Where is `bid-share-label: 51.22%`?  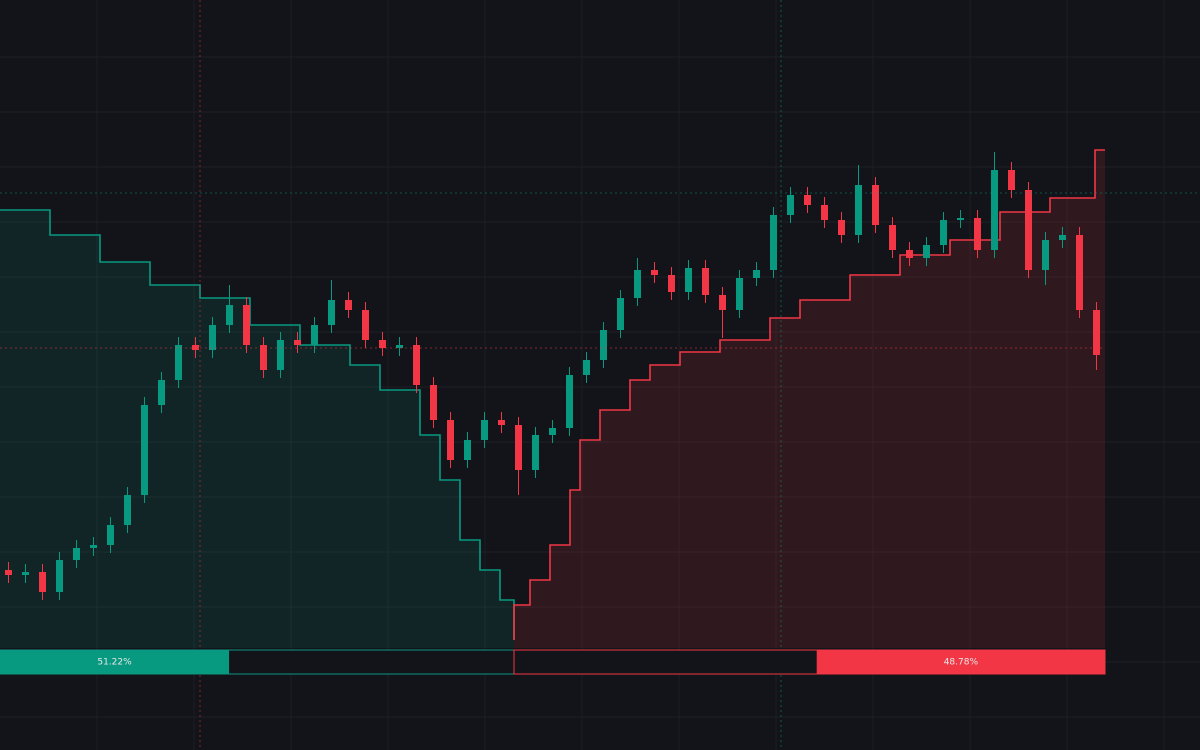 bid-share-label: 51.22% is located at coordinates (114, 663).